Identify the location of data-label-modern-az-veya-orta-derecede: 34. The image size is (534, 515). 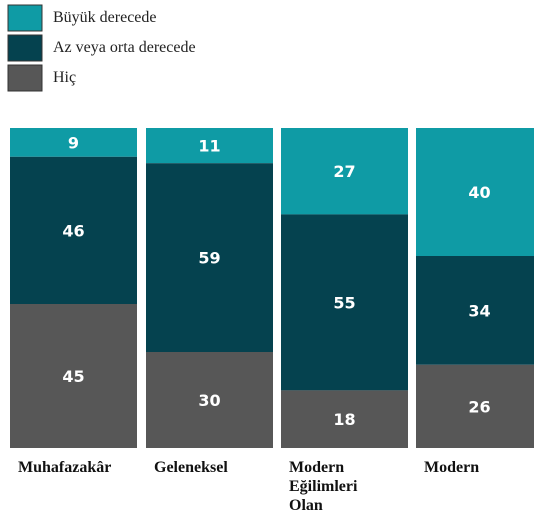
(479, 310).